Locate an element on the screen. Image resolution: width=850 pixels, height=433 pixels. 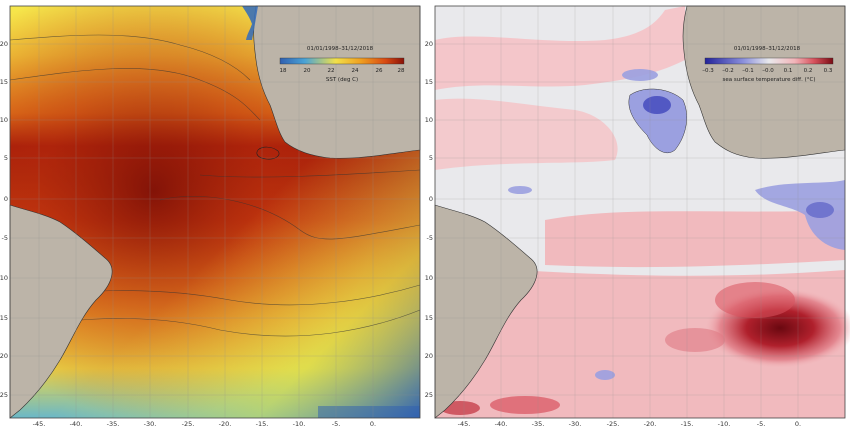
sst-legend-date: 01/01/1998–31/12/2018 is located at coordinates (340, 49).